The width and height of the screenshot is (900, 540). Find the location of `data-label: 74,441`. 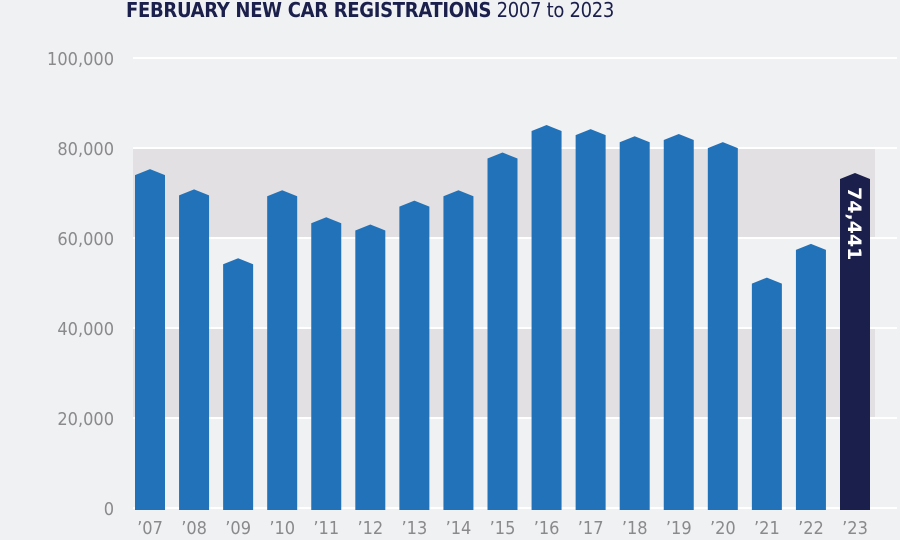

data-label: 74,441 is located at coordinates (854, 223).